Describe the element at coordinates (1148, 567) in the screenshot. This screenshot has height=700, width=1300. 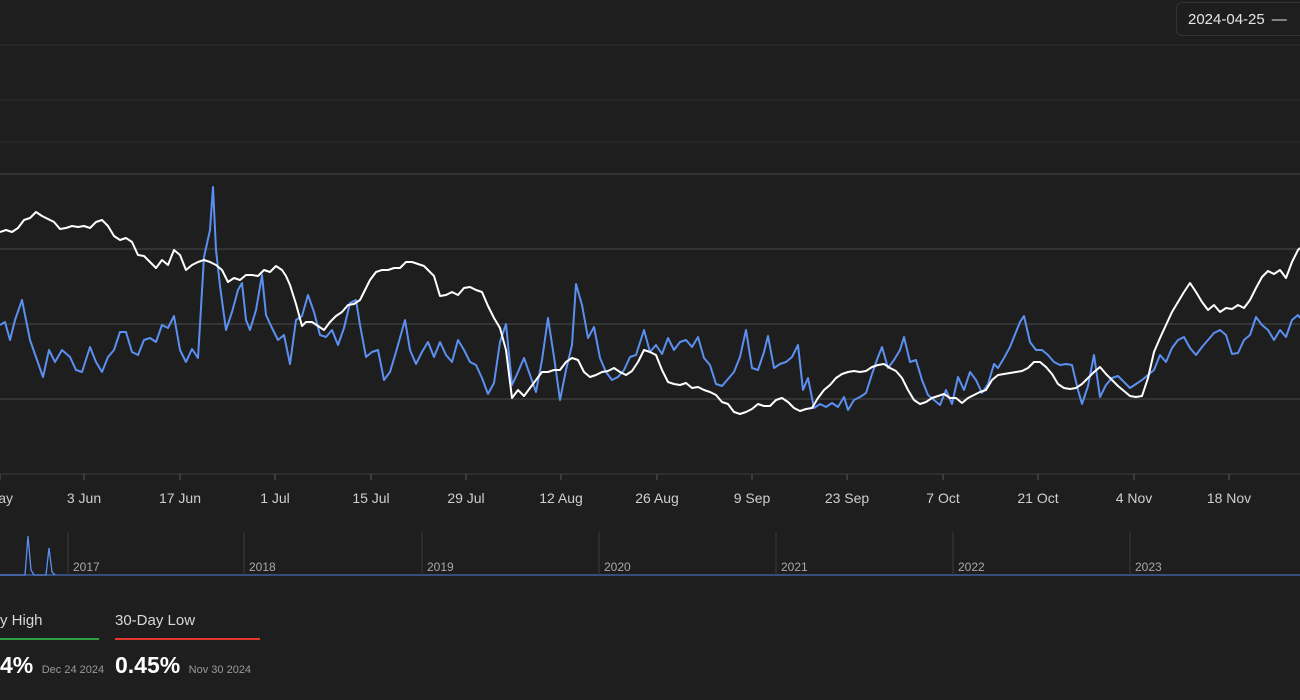
I see `navigator-year-label: 2023` at that location.